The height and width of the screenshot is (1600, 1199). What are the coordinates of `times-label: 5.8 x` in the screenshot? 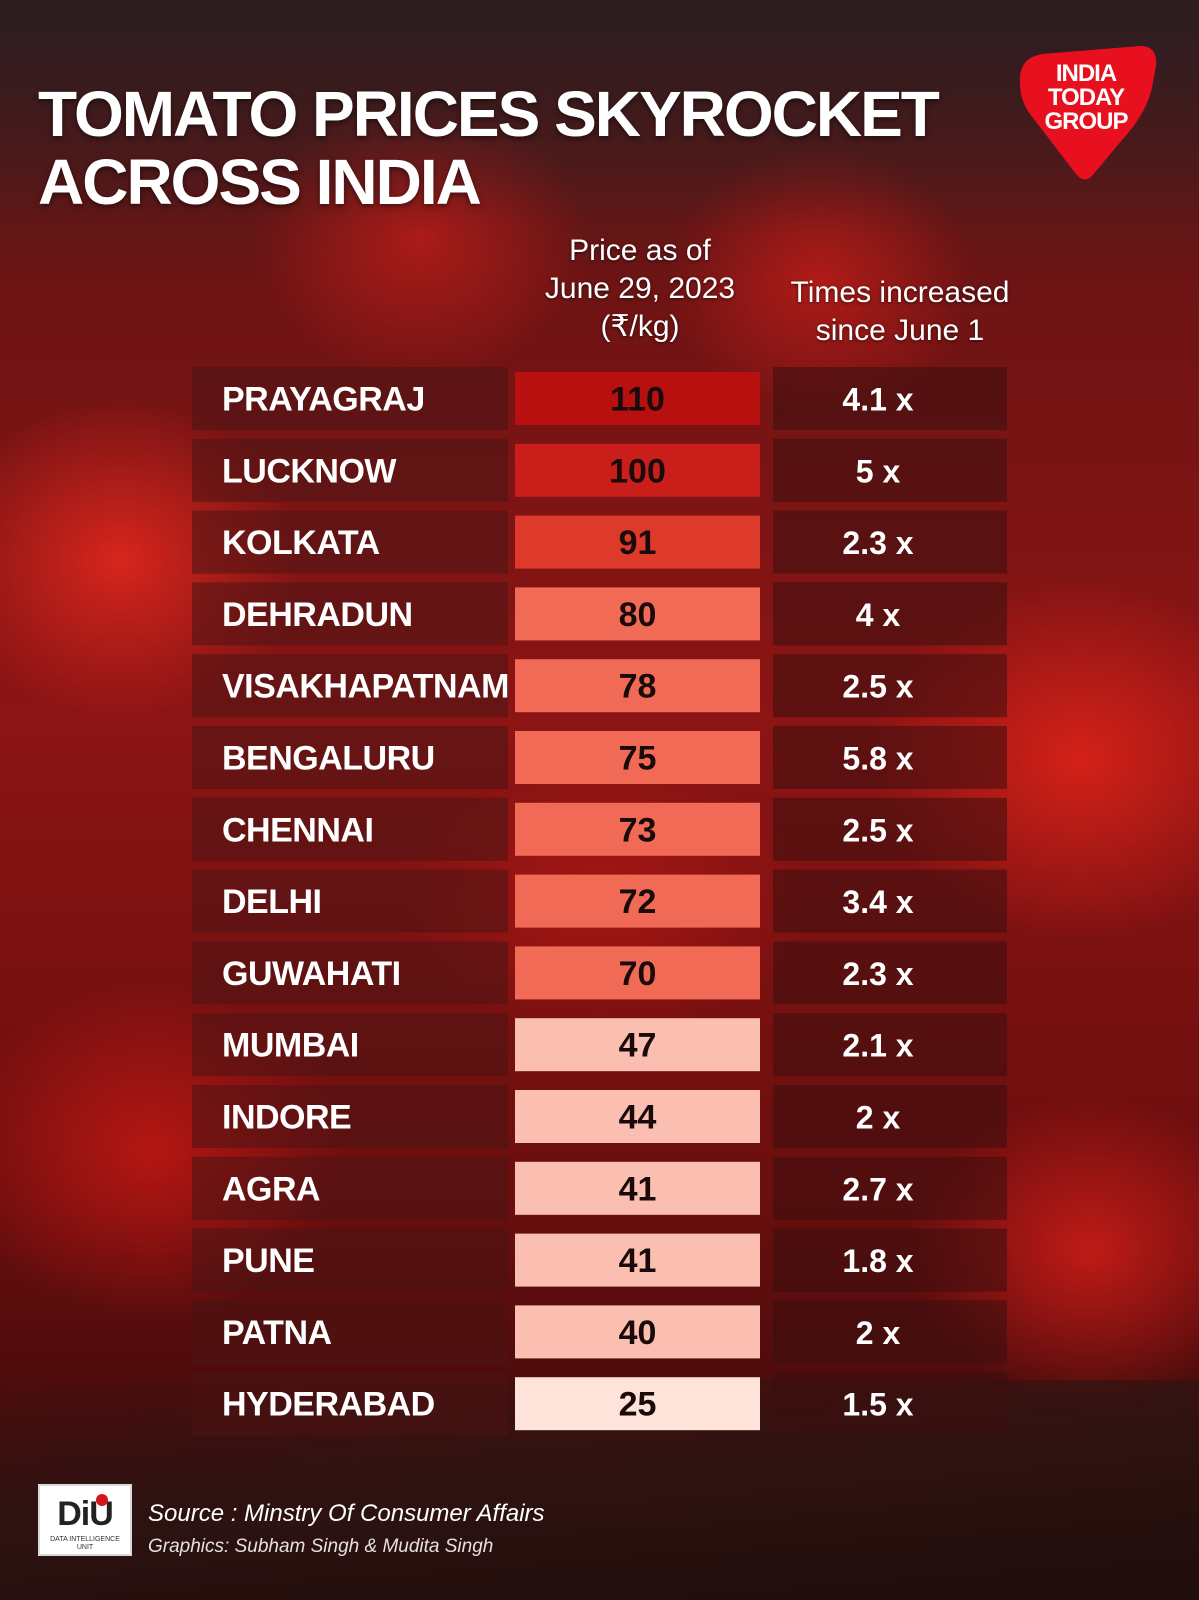 It's located at (877, 759).